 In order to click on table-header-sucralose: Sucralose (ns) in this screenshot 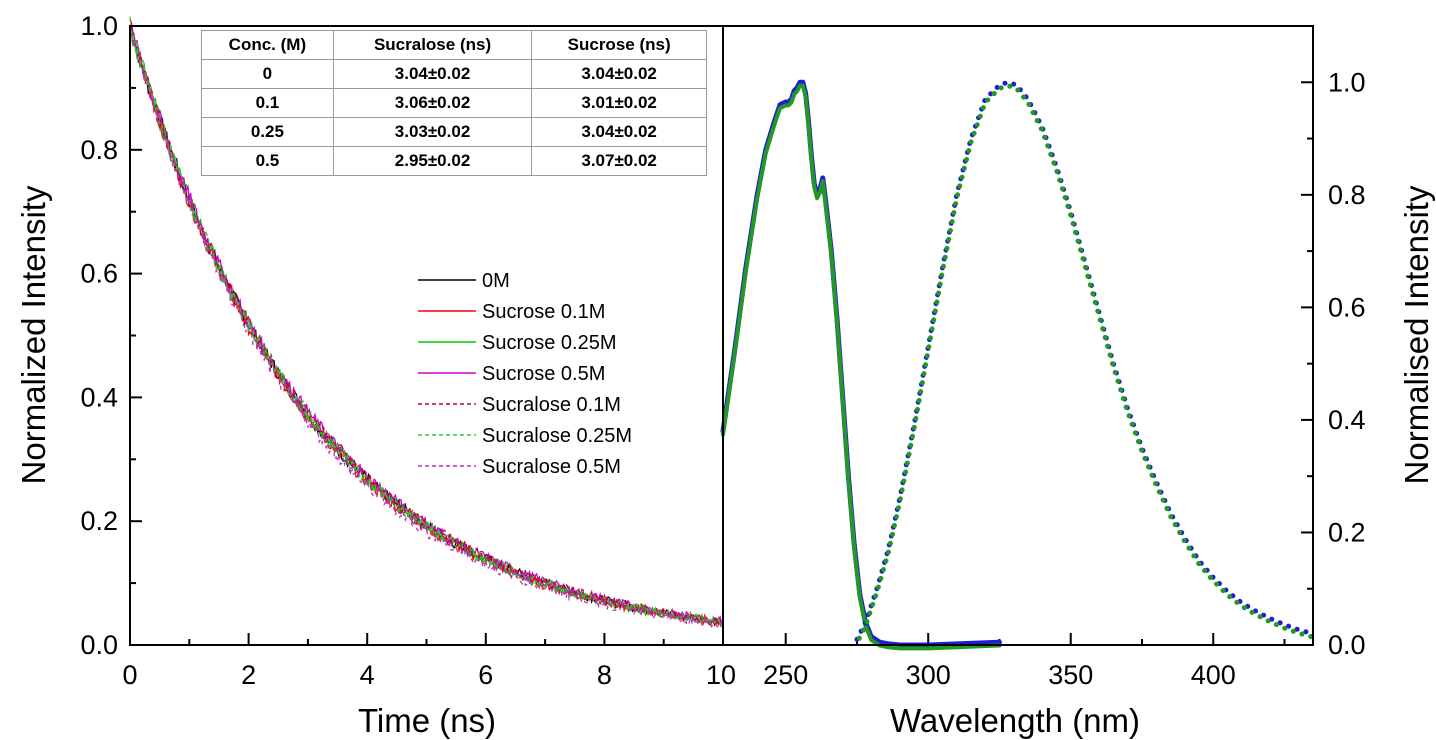, I will do `click(432, 45)`.